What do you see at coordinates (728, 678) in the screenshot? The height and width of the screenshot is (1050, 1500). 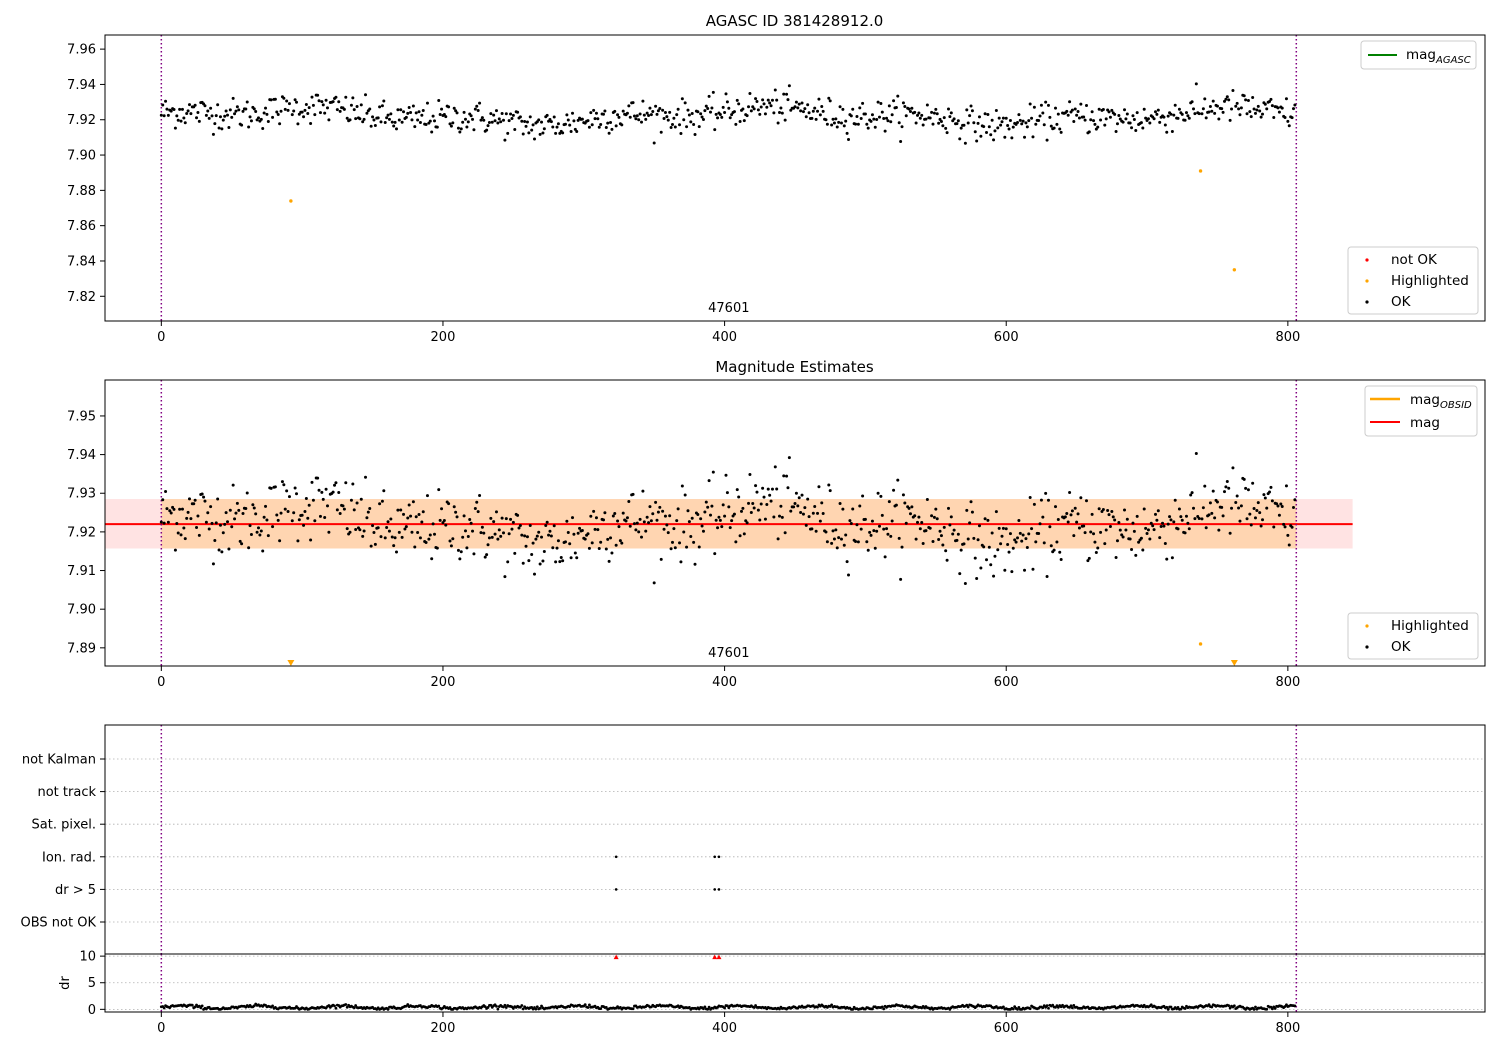 I see `panel-2-x-ticks: 0 200 400 600 800` at bounding box center [728, 678].